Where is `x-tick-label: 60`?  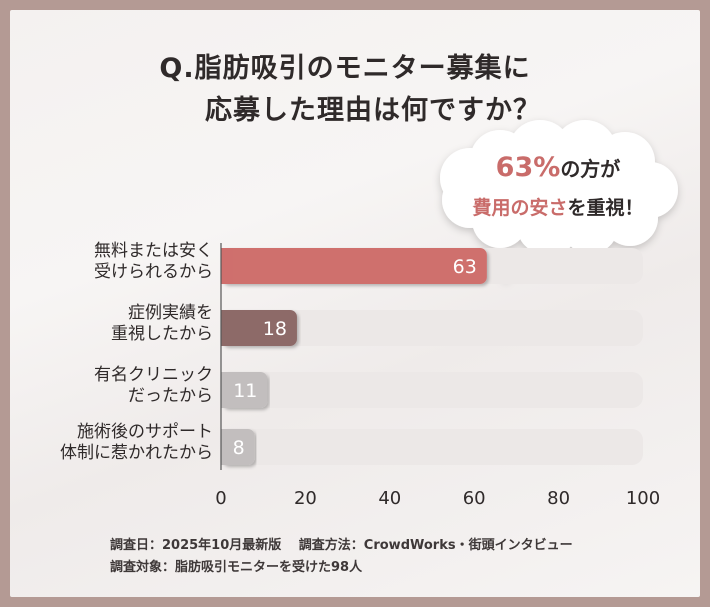 x-tick-label: 60 is located at coordinates (474, 498).